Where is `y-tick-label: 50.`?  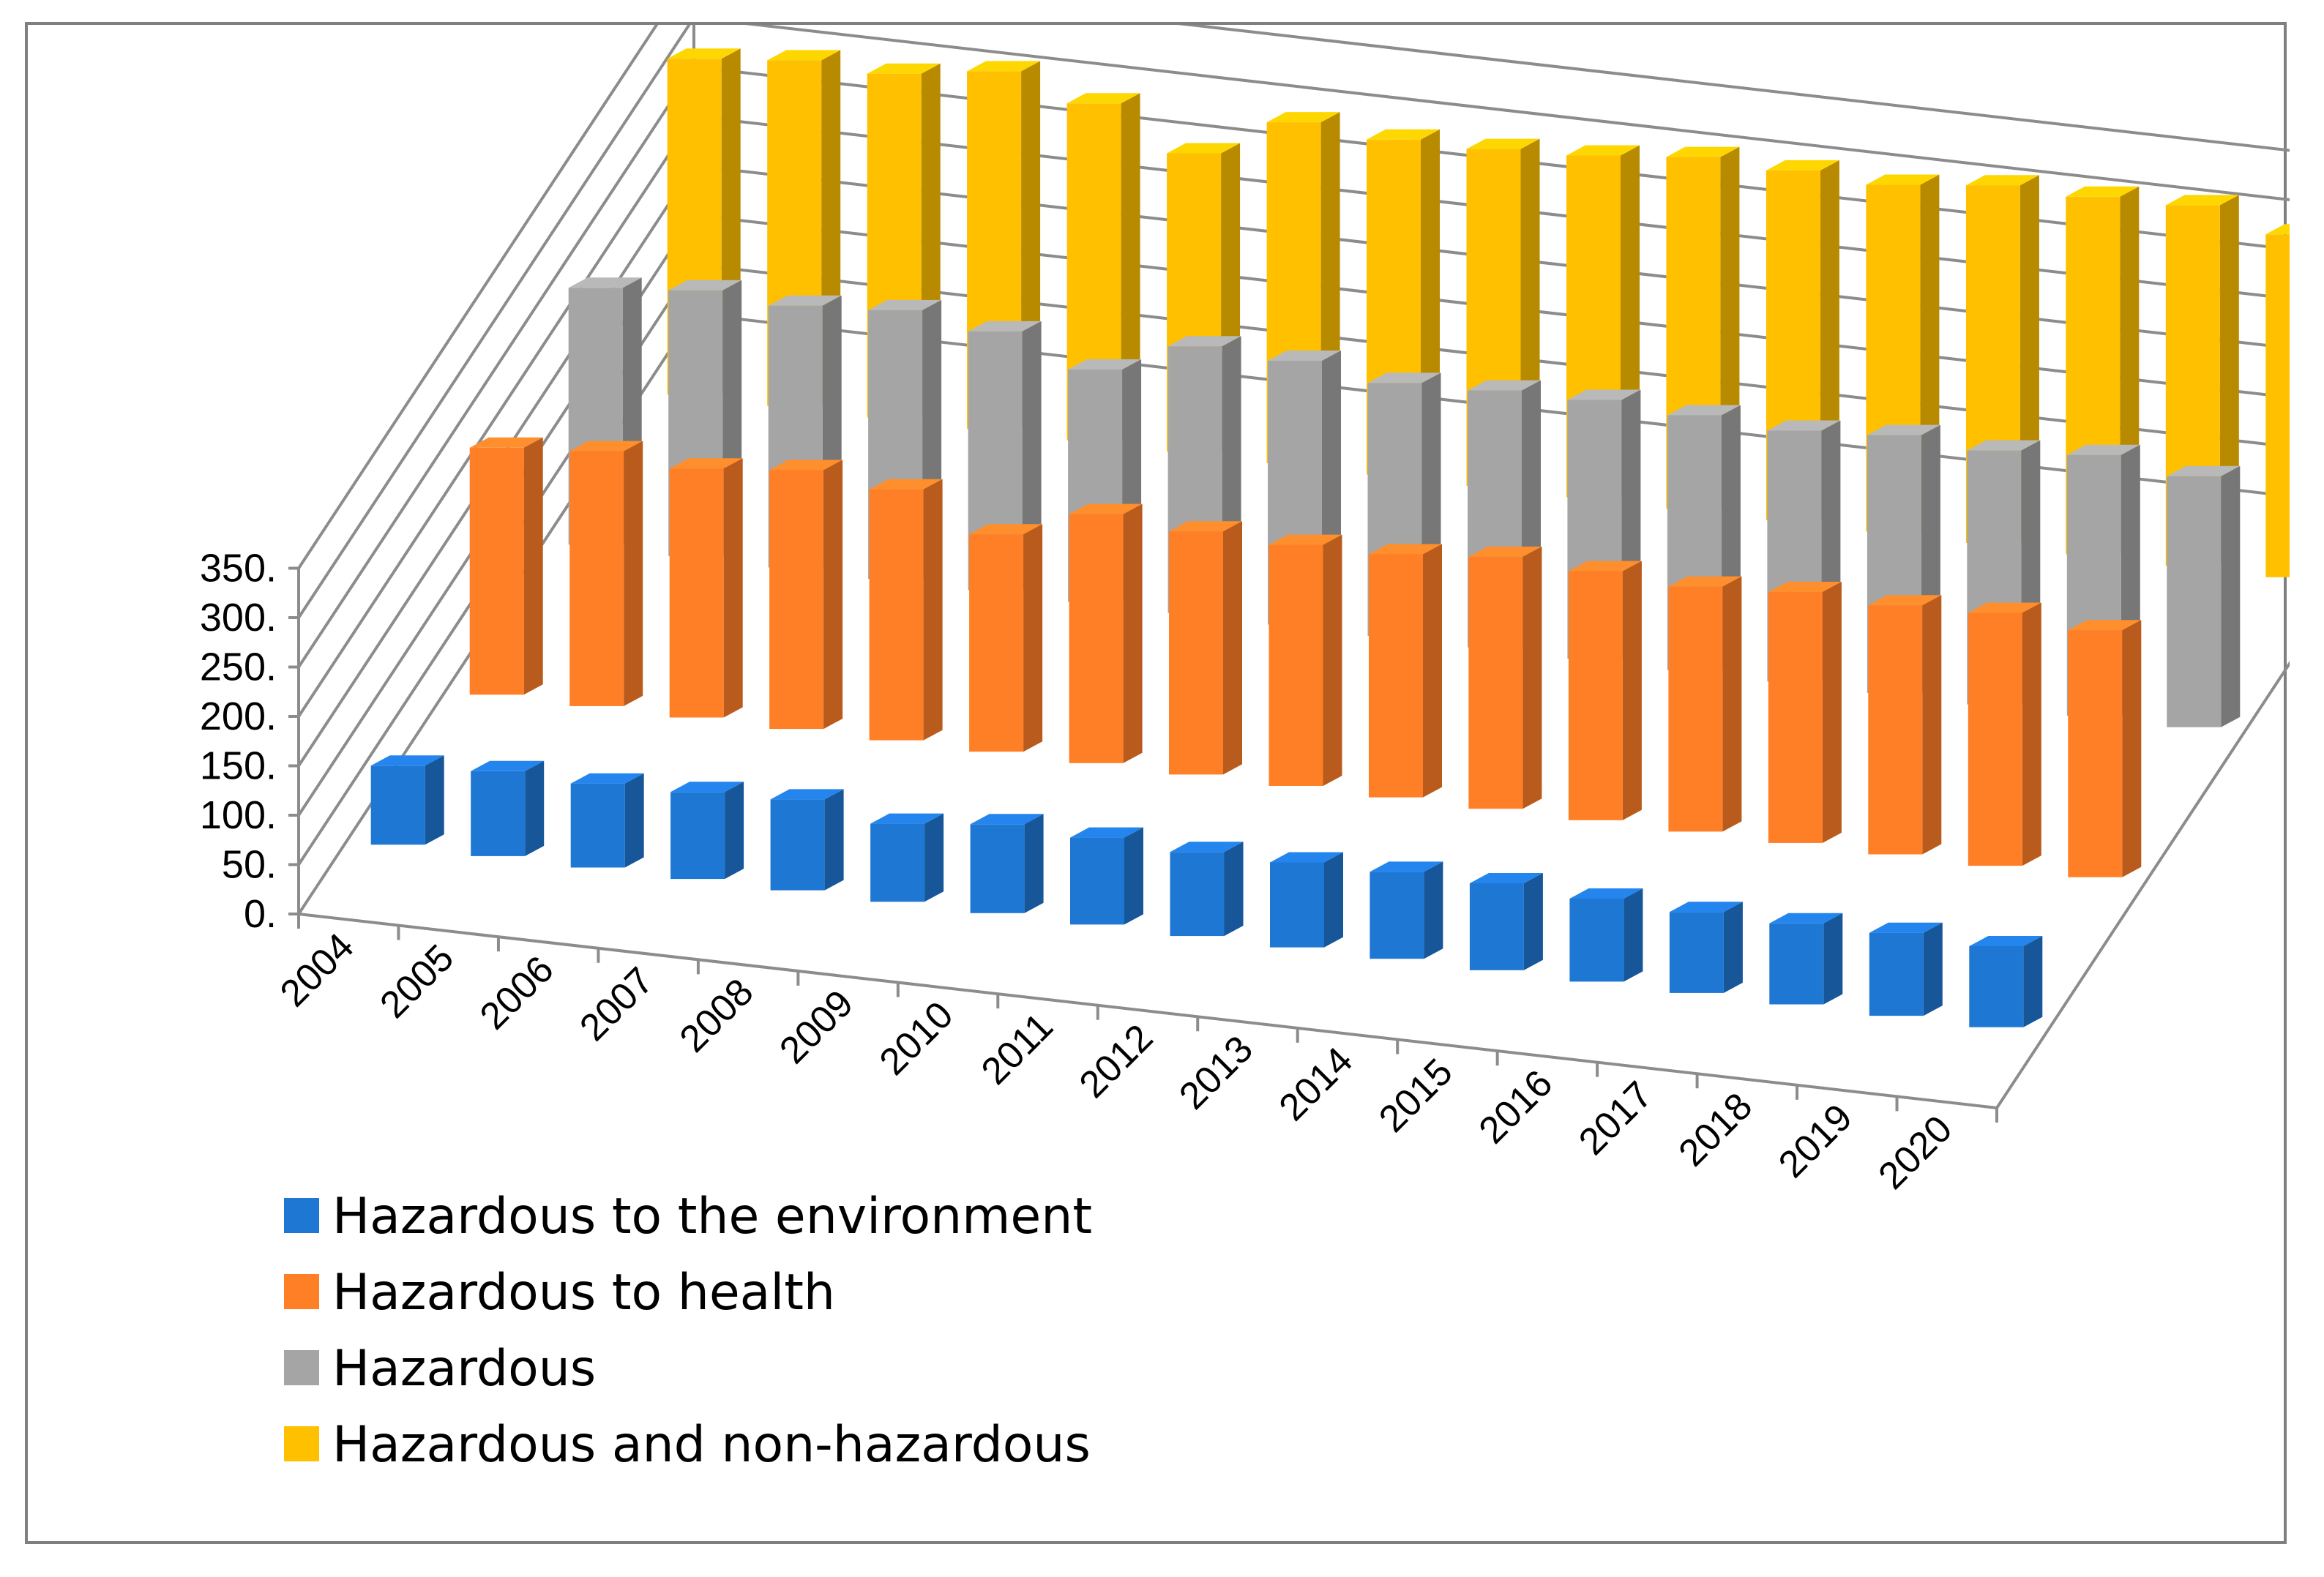
y-tick-label: 50. is located at coordinates (249, 865).